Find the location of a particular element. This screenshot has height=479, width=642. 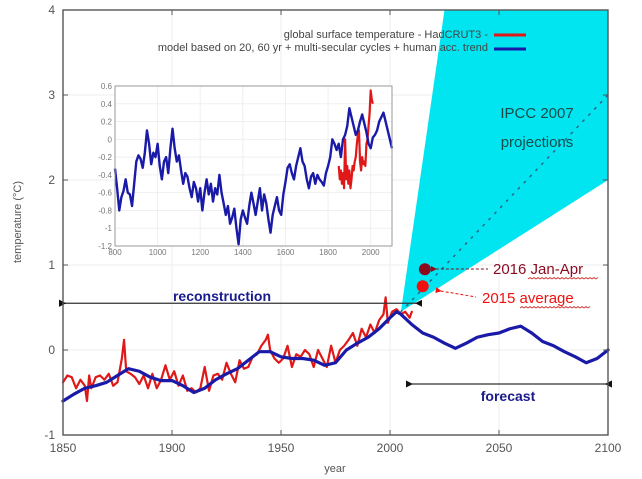

obs-label-2015: 2015 average is located at coordinates (528, 298).